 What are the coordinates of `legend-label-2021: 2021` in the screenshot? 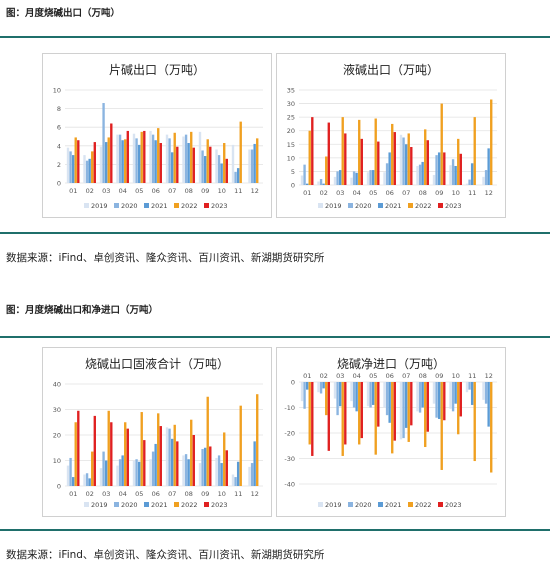 It's located at (159, 206).